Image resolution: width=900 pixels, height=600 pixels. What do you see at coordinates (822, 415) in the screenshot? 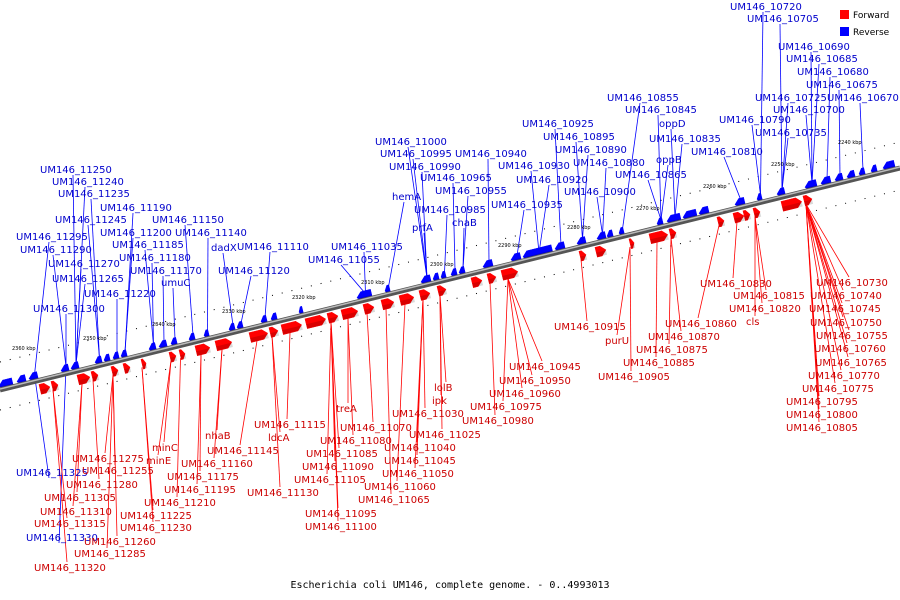
I see `gene-label: UM146_10800` at bounding box center [822, 415].